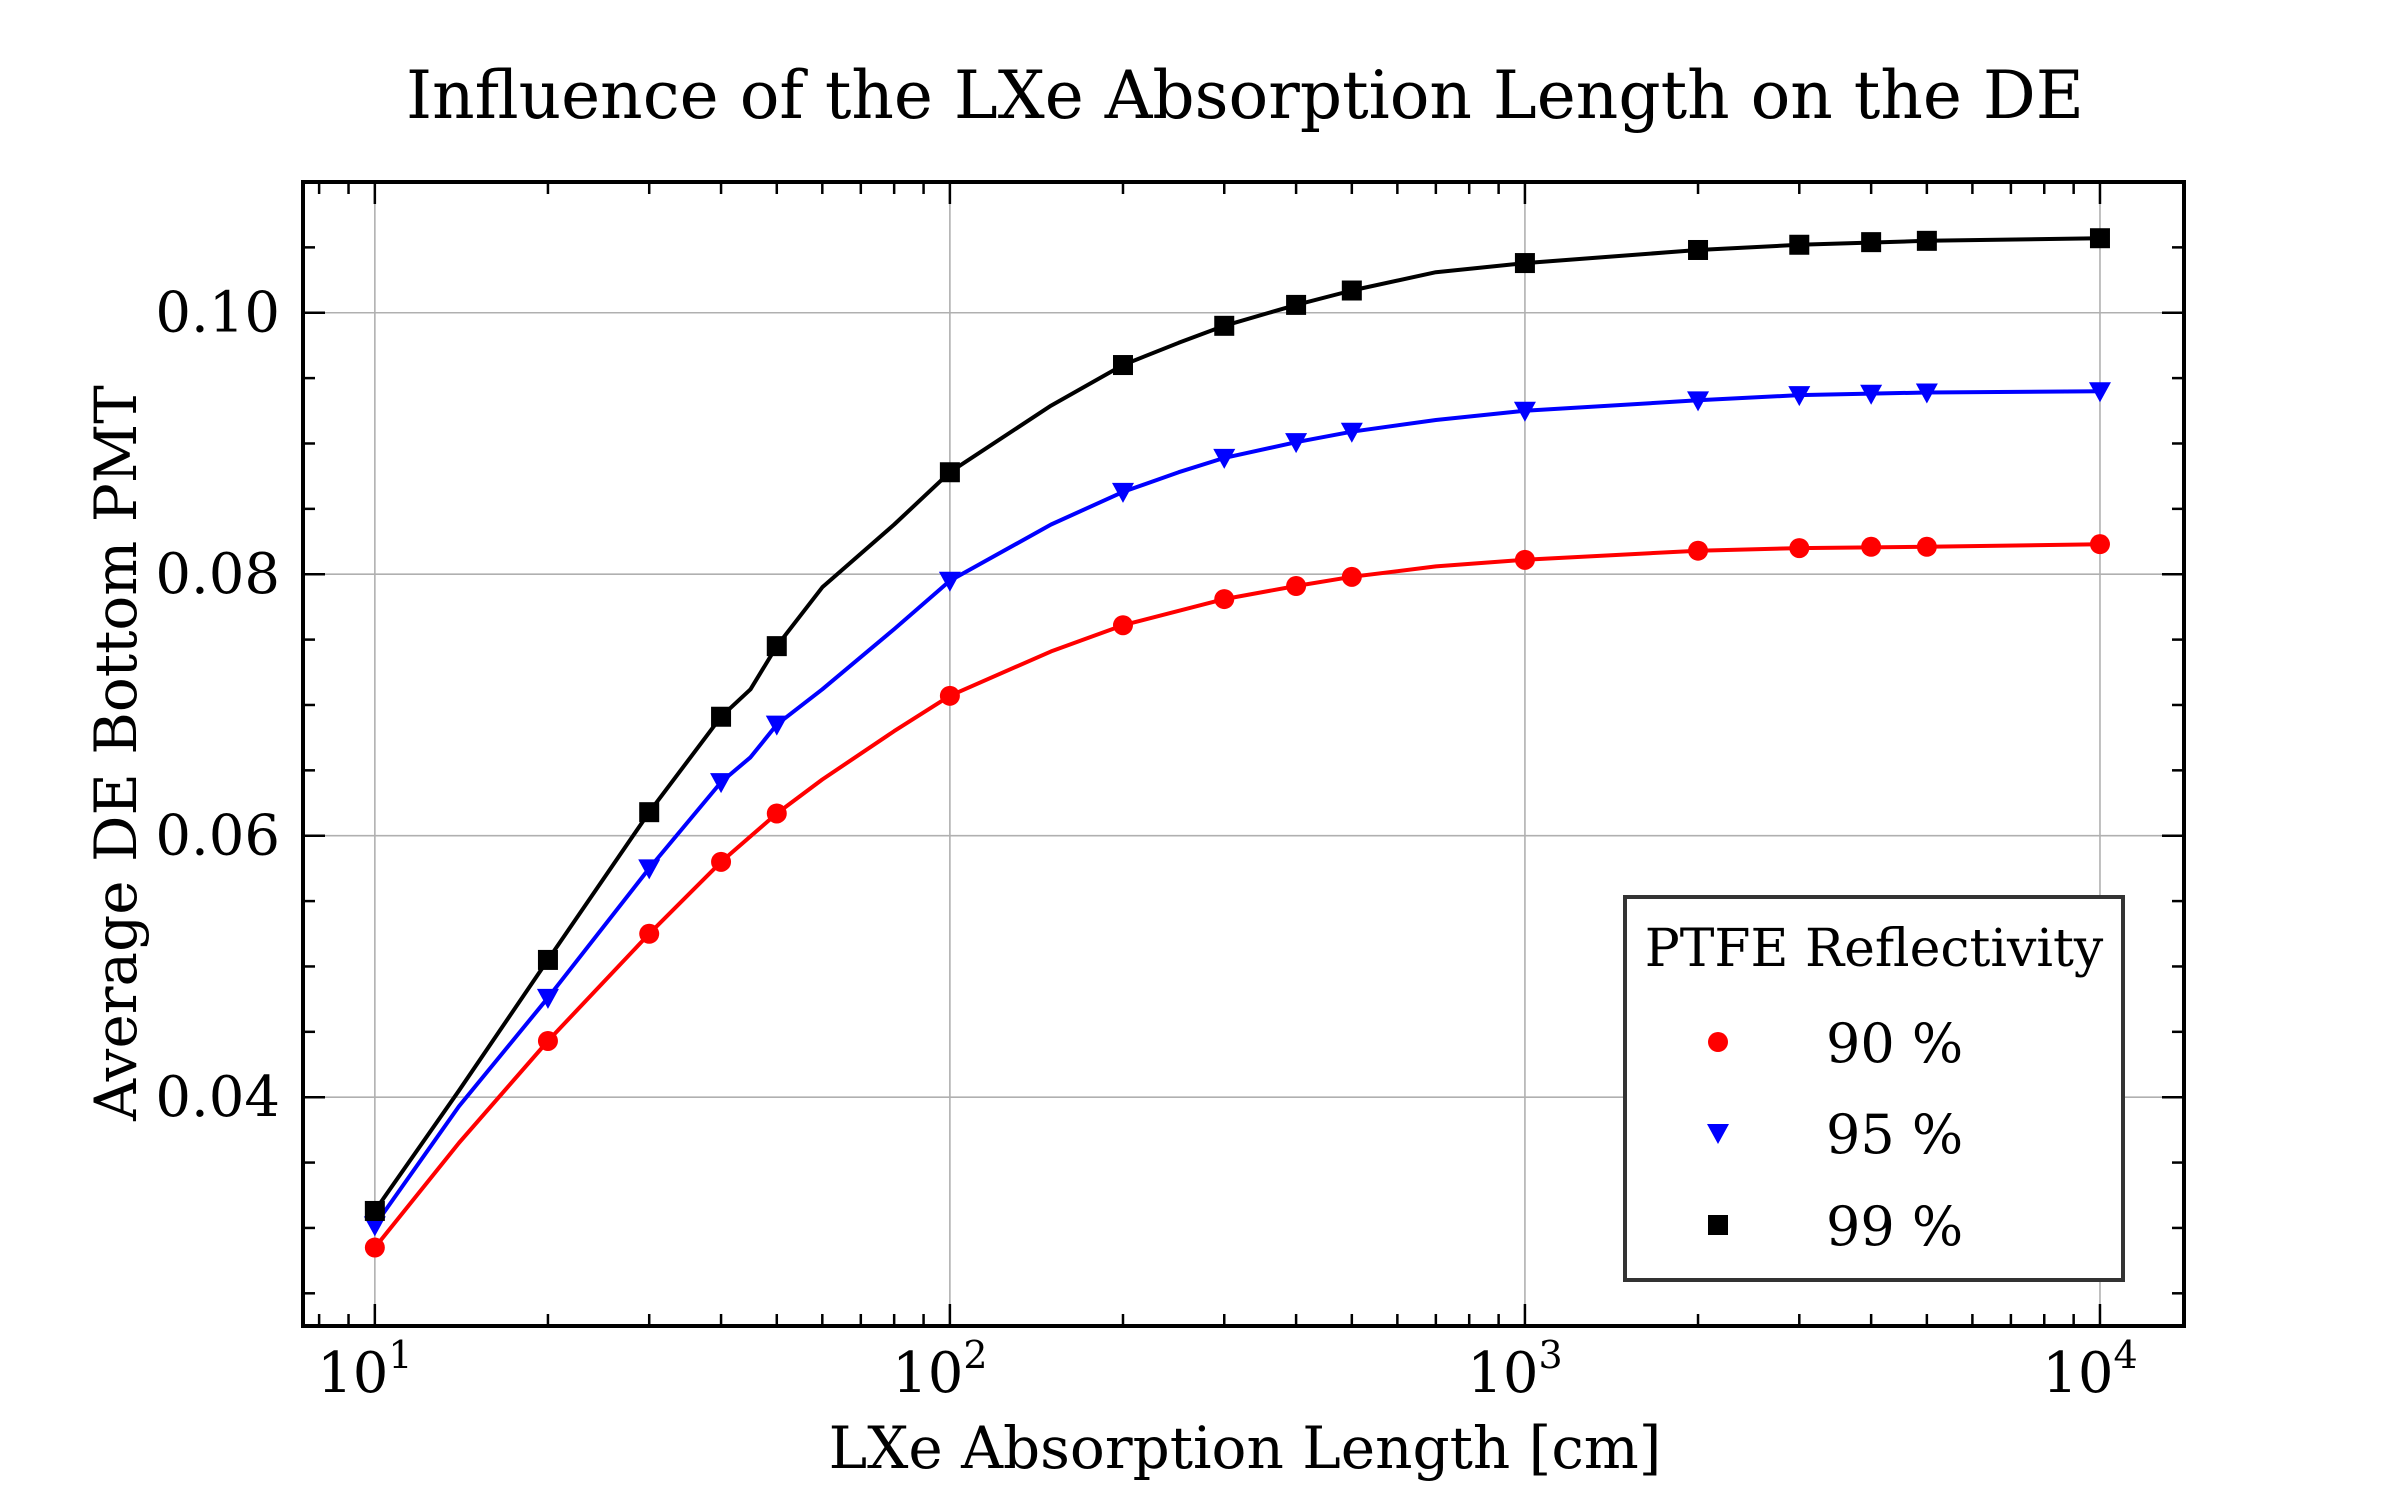 This screenshot has width=2400, height=1500. What do you see at coordinates (1245, 1448) in the screenshot?
I see `x-axis-label: LXe Absorption Length [cm]` at bounding box center [1245, 1448].